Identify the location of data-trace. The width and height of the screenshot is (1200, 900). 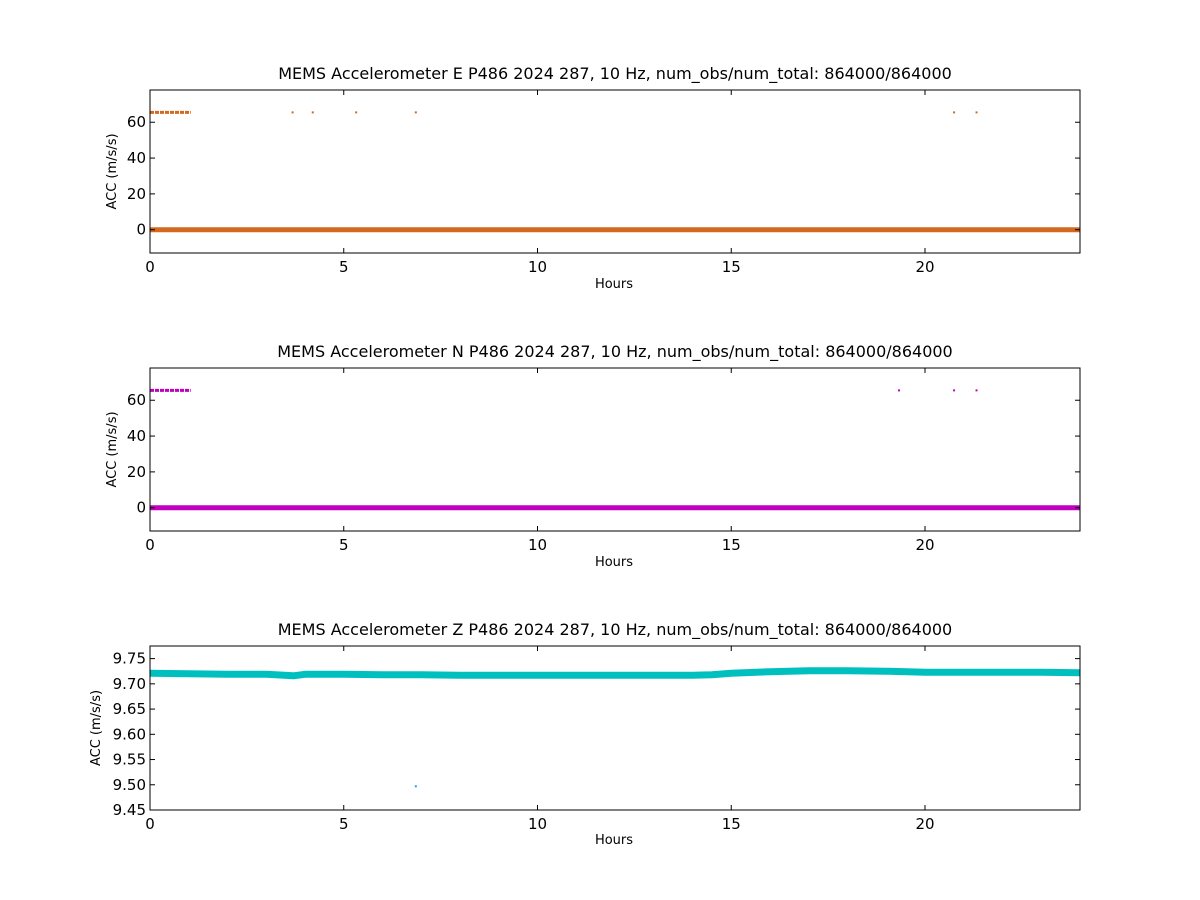
(615, 673).